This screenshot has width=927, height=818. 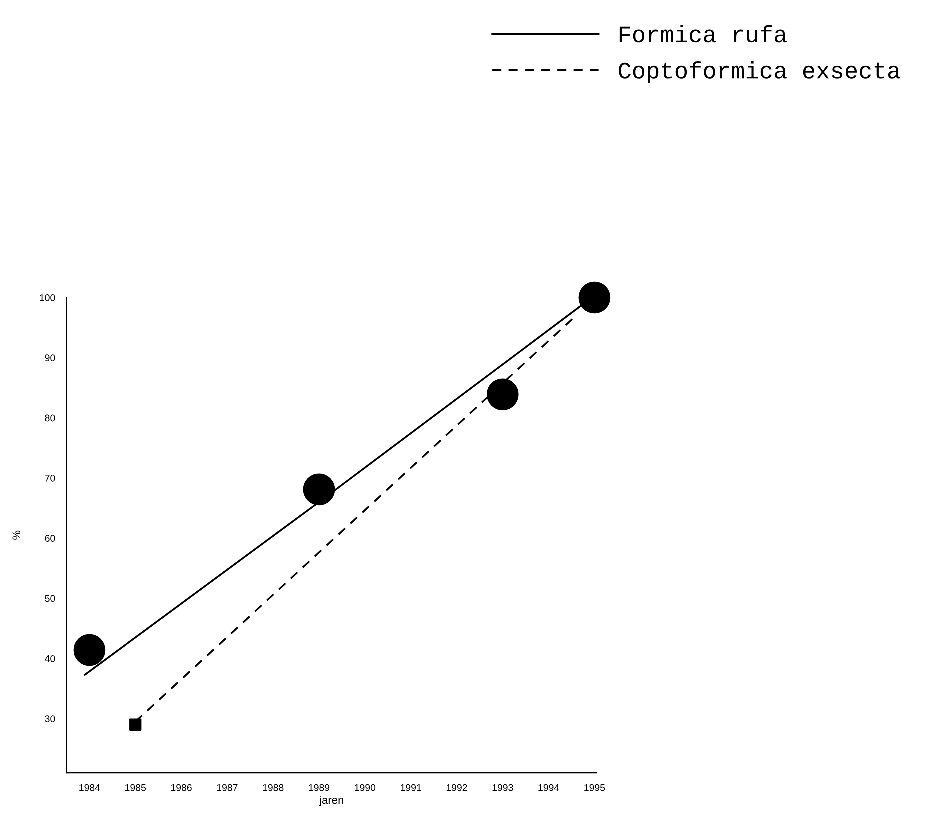 I want to click on y-tick-label: 40, so click(x=50, y=658).